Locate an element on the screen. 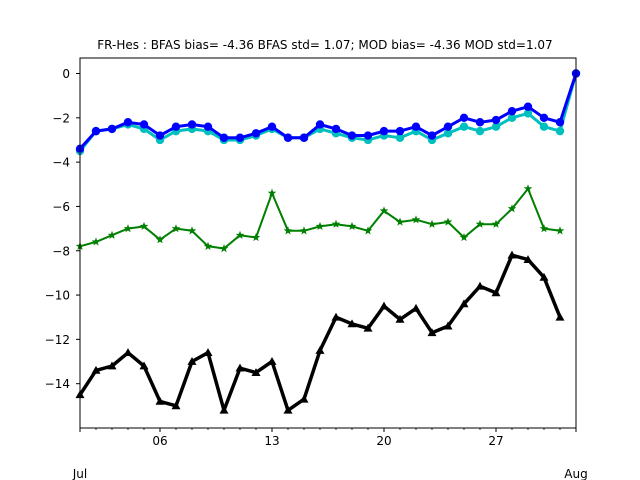 Image resolution: width=640 pixels, height=480 pixels. x-tick-label: 20 is located at coordinates (383, 441).